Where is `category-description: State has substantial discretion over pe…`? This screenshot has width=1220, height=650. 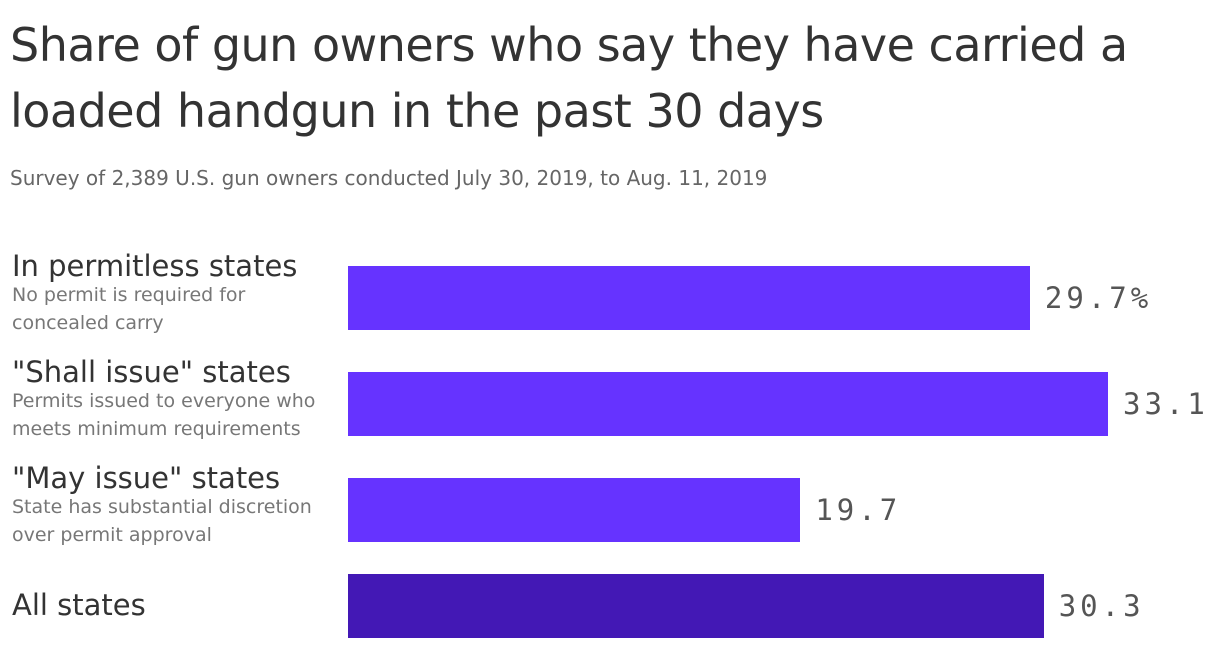
category-description: State has substantial discretion over pe… is located at coordinates (162, 521).